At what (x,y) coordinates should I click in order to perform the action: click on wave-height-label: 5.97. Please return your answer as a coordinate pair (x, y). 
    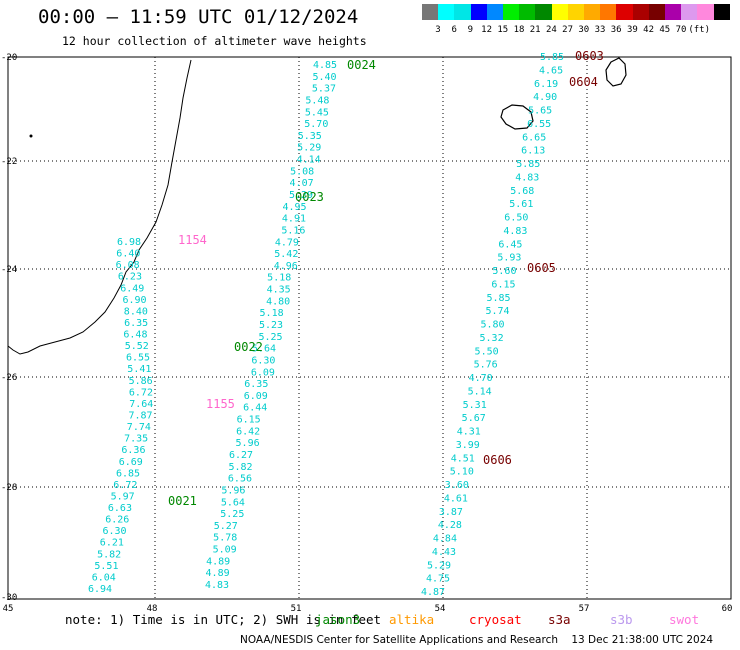
    Looking at the image, I should click on (123, 496).